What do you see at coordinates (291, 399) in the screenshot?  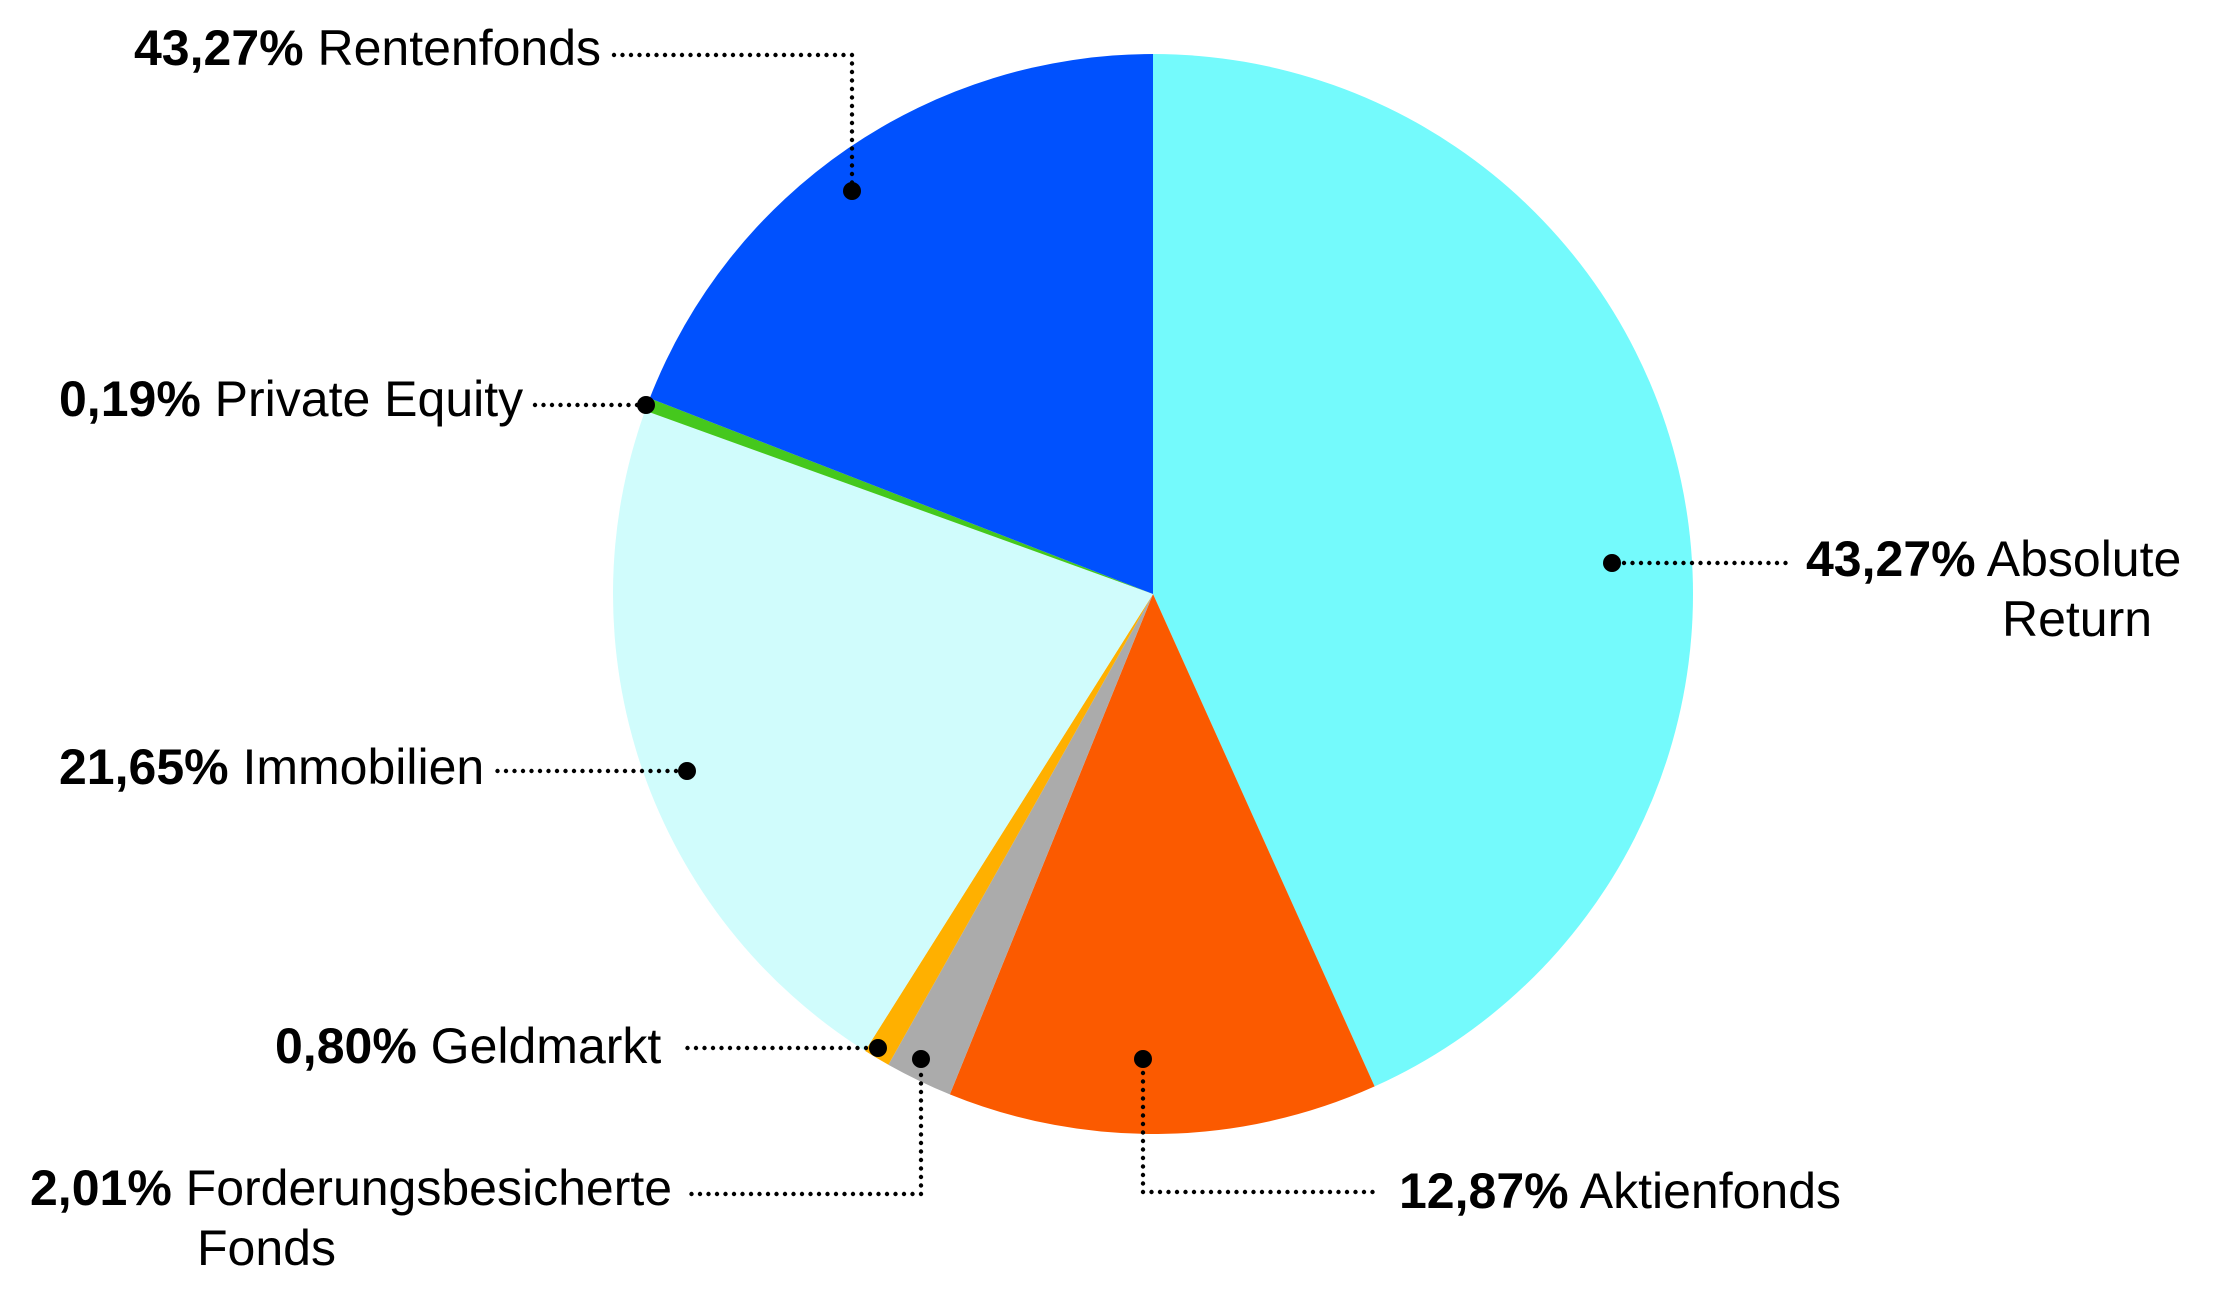 I see `svg-text: 0,19% Private Equity` at bounding box center [291, 399].